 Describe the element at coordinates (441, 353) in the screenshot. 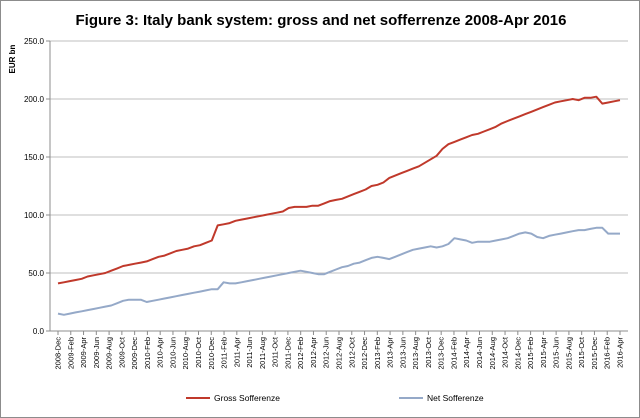

I see `x-tick-label: 2013-Dec` at that location.